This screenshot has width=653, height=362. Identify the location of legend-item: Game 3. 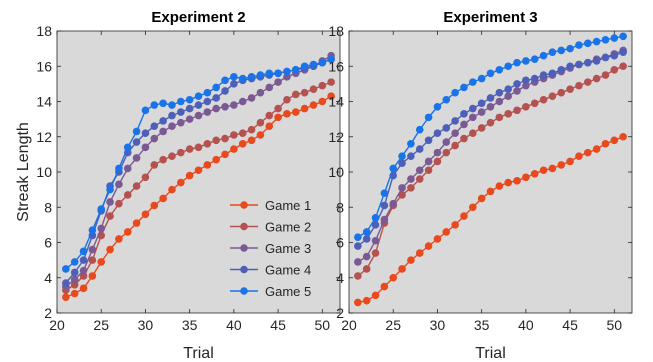
(270, 248).